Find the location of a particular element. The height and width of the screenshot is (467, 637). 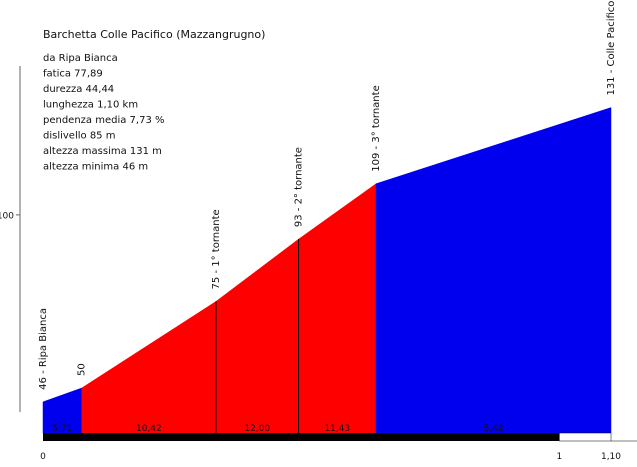

point-label: 109 - 3° tornante is located at coordinates (376, 128).